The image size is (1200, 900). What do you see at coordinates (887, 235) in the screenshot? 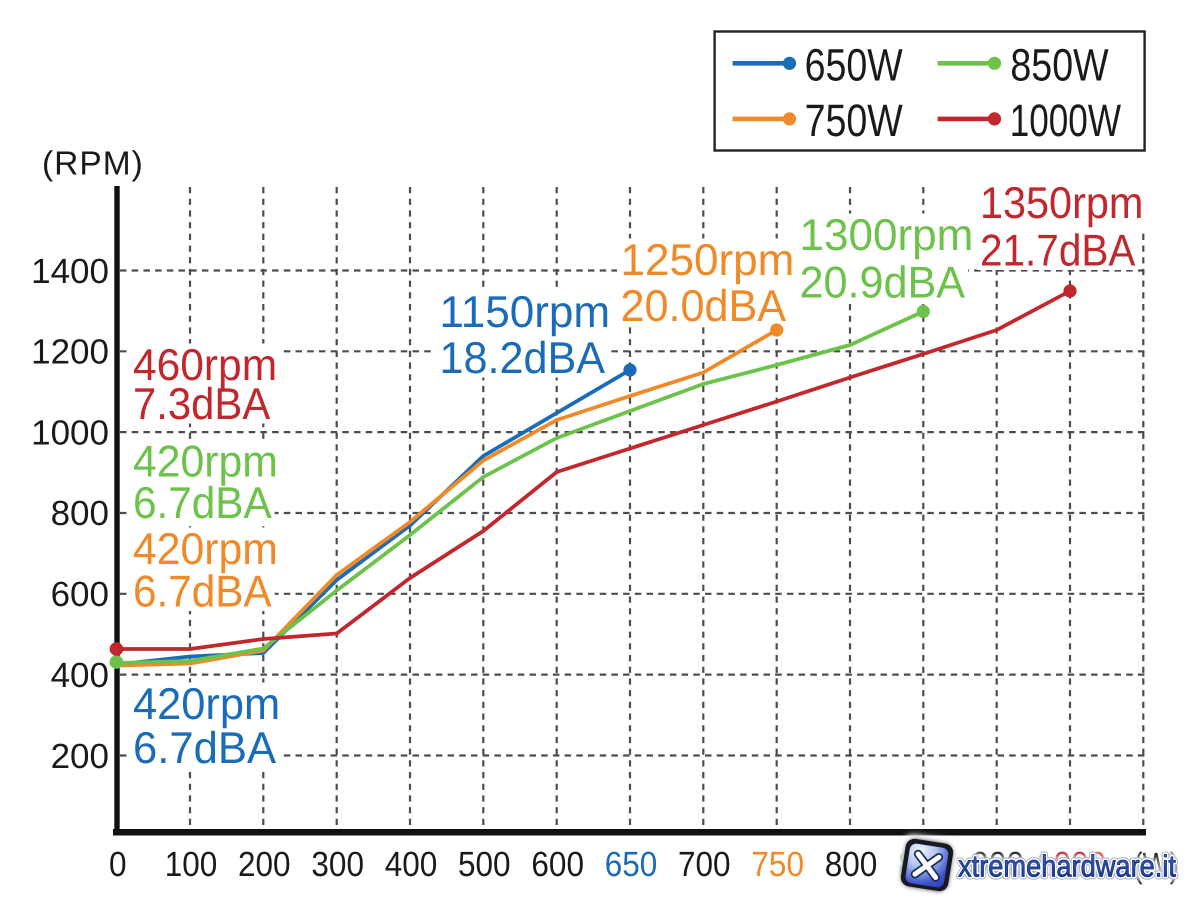
I see `svg-text: 1300rpm` at bounding box center [887, 235].